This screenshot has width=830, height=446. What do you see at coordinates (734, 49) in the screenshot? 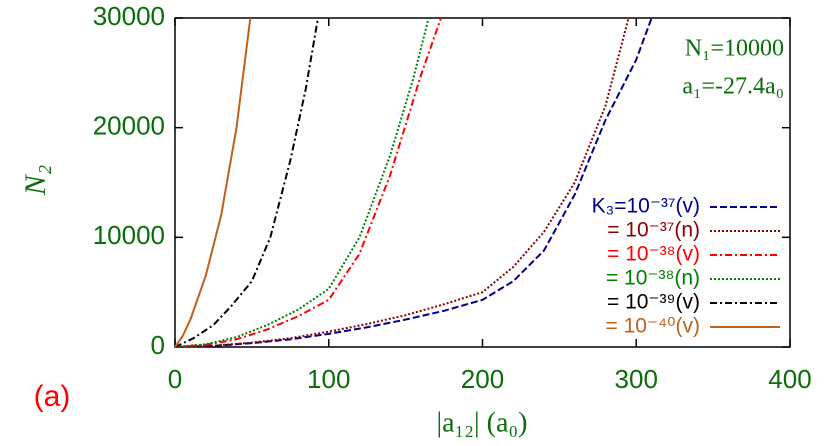
I see `annotation: N₁=10000` at bounding box center [734, 49].